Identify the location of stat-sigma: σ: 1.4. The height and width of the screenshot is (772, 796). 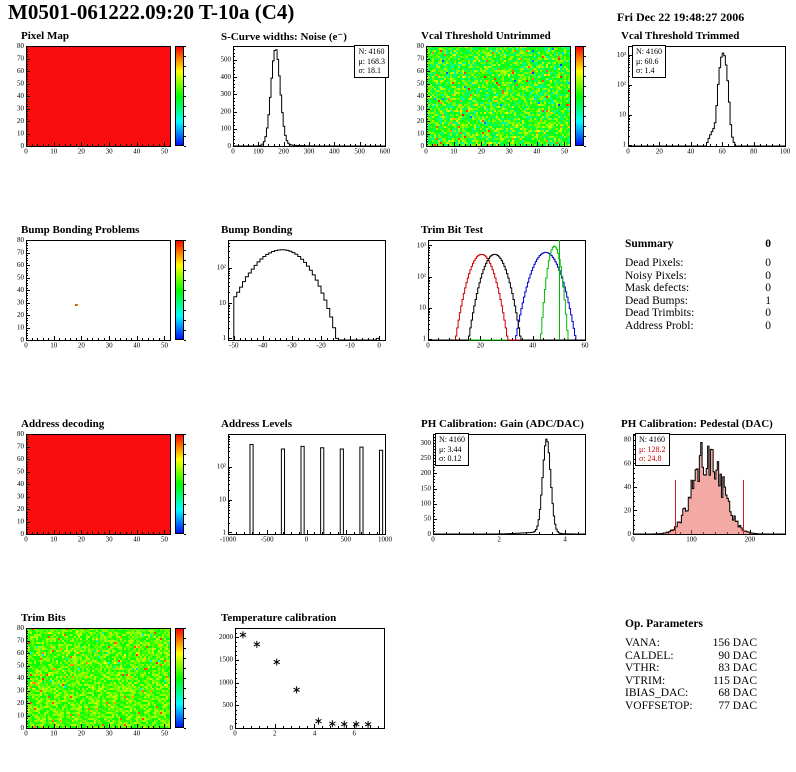
(645, 70).